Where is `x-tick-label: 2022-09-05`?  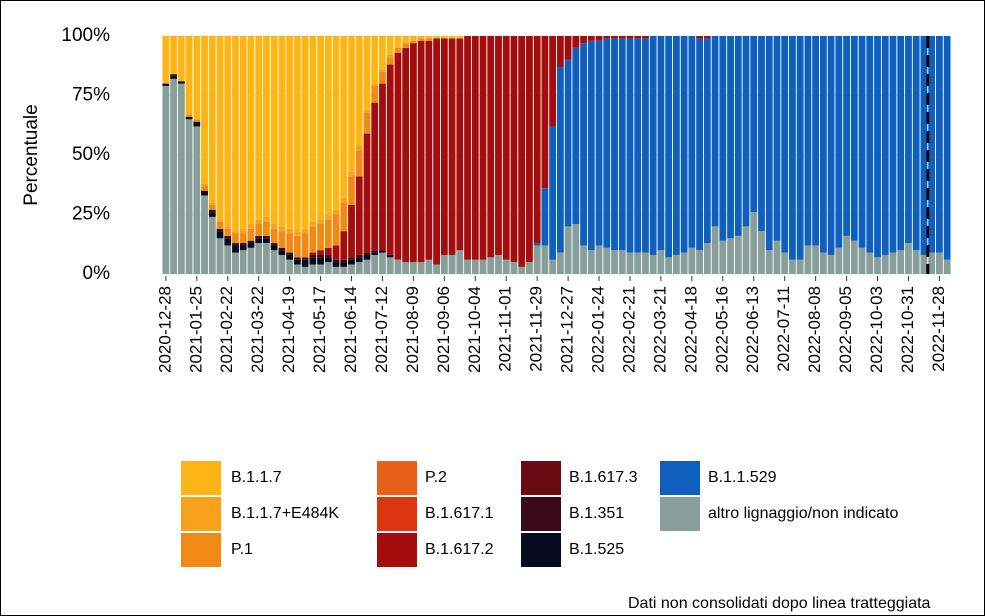 x-tick-label: 2022-09-05 is located at coordinates (845, 329).